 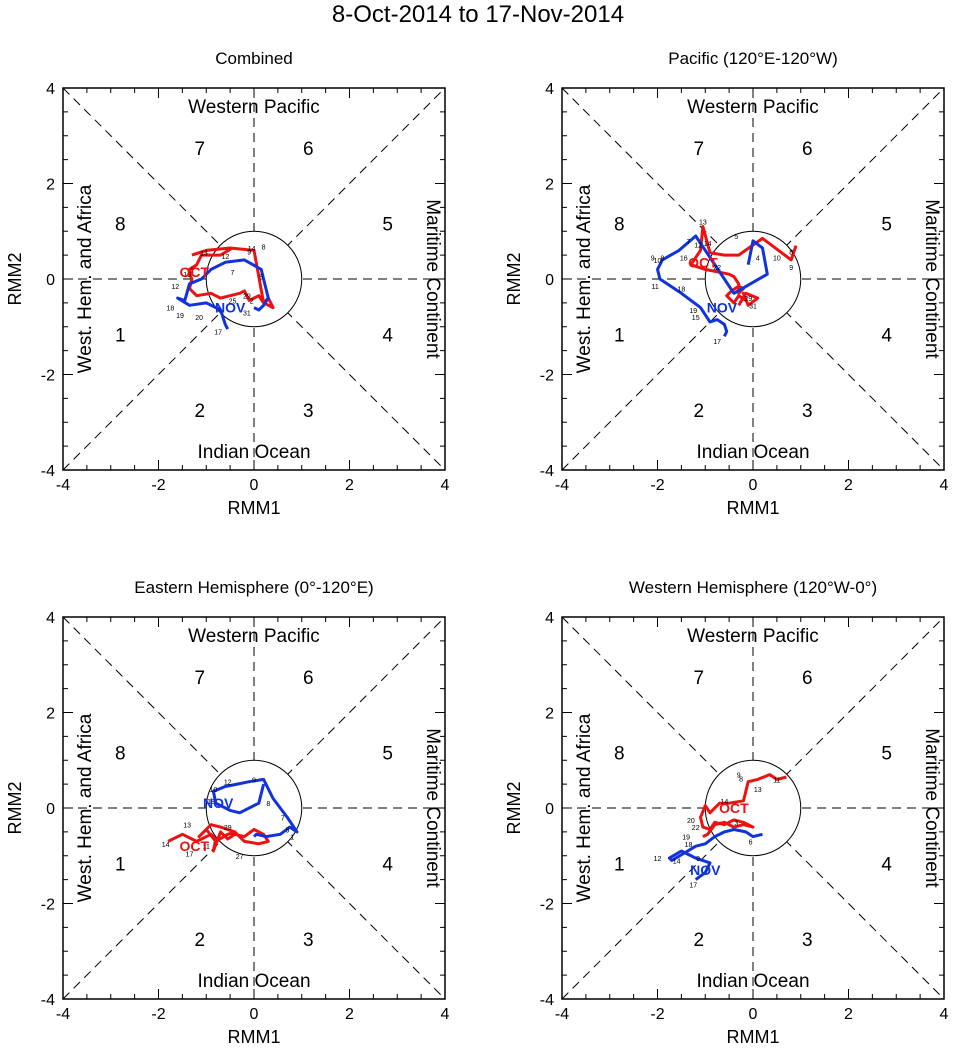 I want to click on day-label: 19, so click(x=180, y=316).